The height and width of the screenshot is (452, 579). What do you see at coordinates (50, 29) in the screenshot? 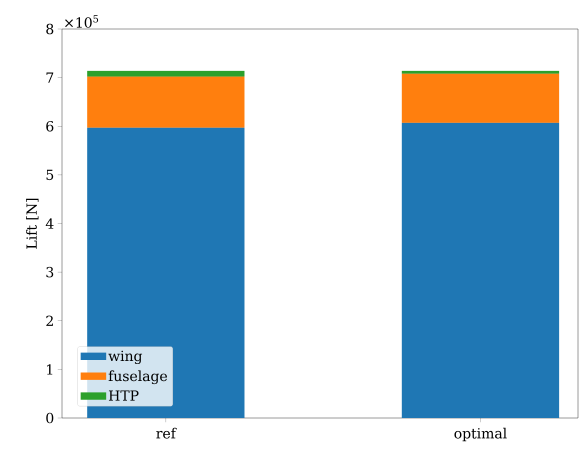
I see `y-tick-label: 8` at bounding box center [50, 29].